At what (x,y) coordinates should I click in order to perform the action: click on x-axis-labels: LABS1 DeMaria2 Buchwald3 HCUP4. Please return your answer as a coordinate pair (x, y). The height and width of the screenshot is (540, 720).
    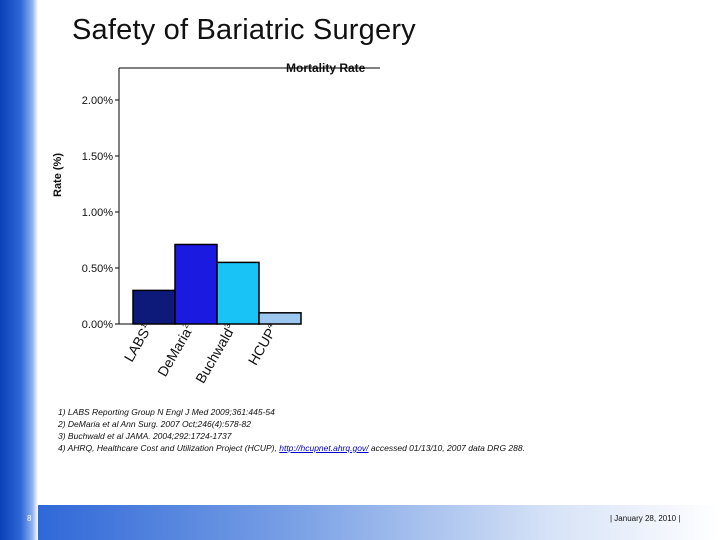
    Looking at the image, I should click on (201, 353).